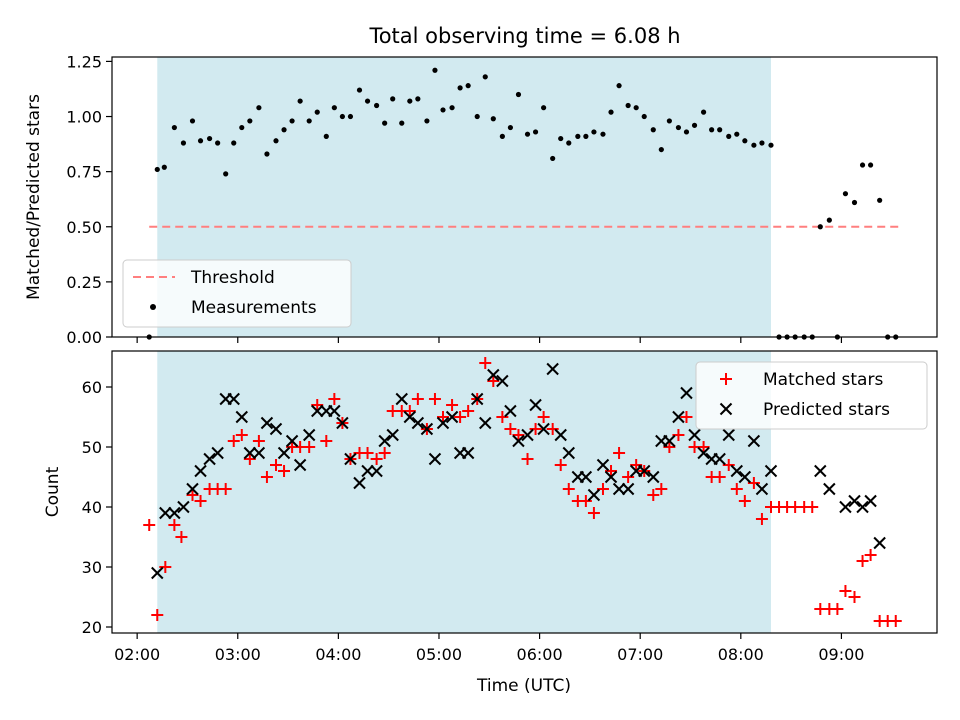 The image size is (960, 720). Describe the element at coordinates (92, 507) in the screenshot. I see `y-tick-label: 40` at that location.